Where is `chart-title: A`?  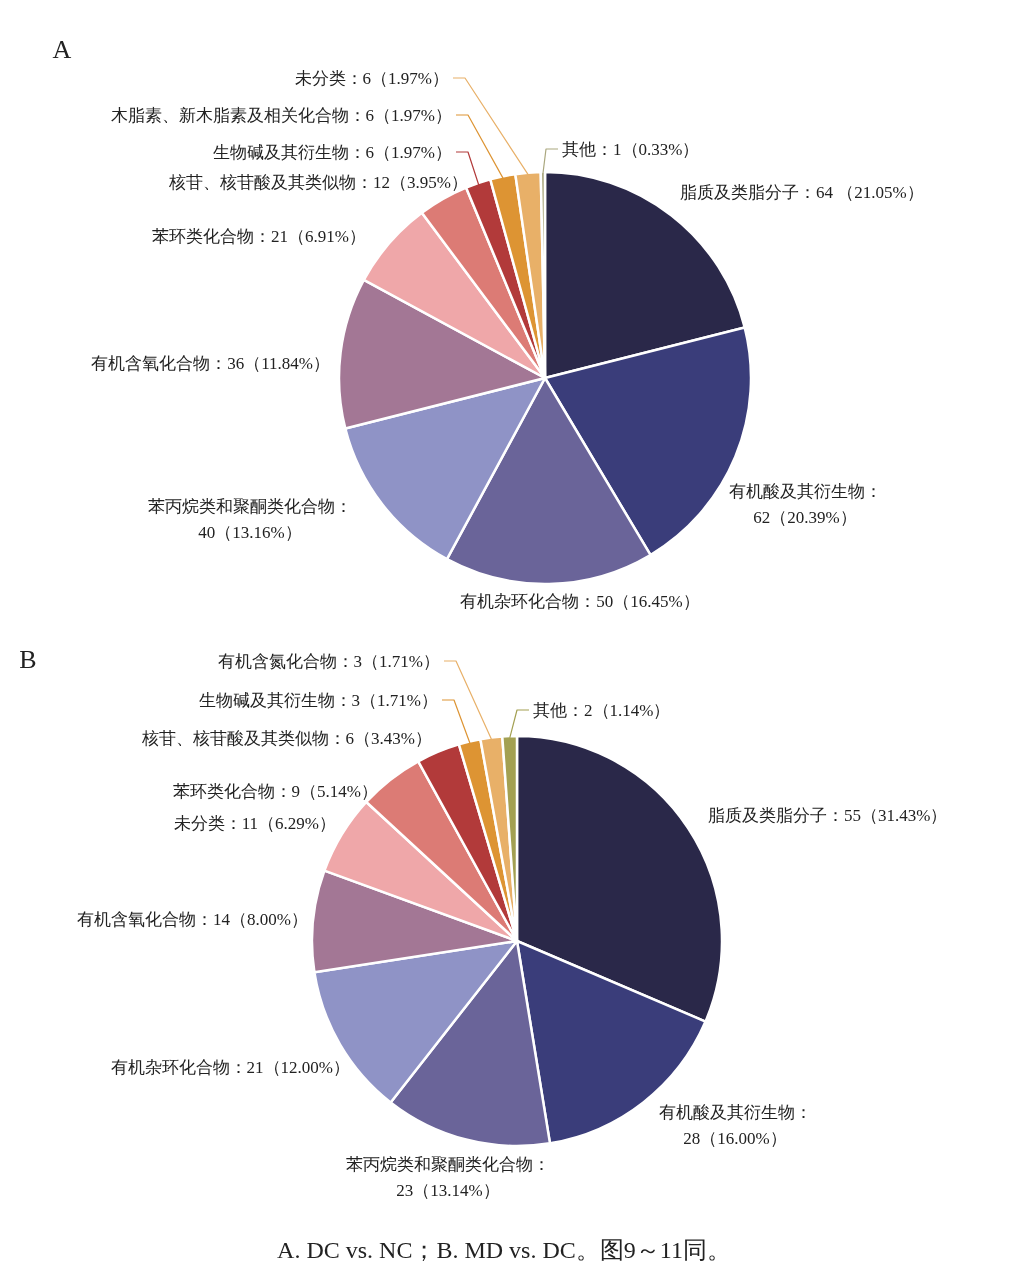 chart-title: A is located at coordinates (62, 49).